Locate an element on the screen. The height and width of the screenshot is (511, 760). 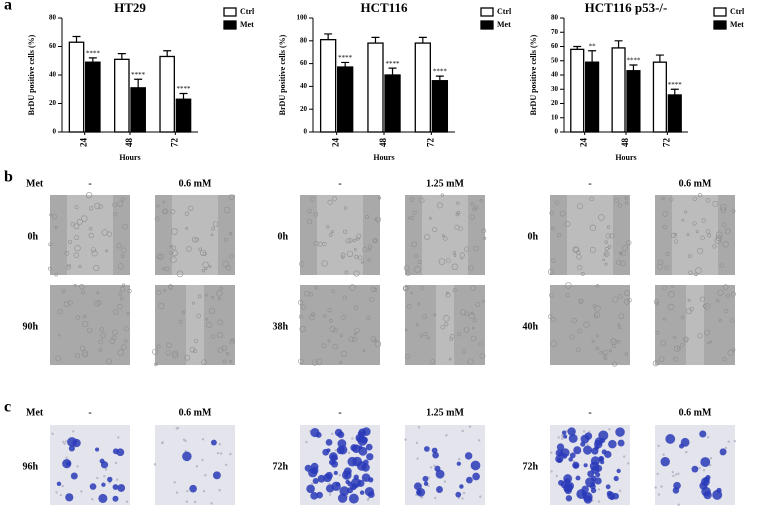
y-axis-label: BrDU positive cells (%) is located at coordinates (282, 74).